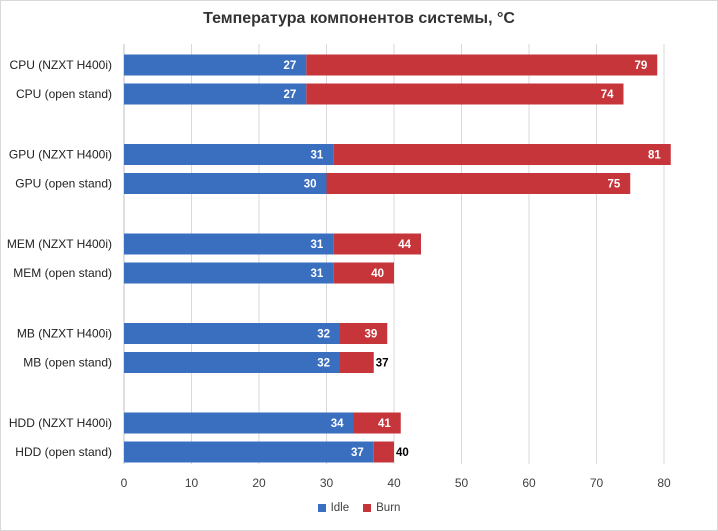 Image resolution: width=718 pixels, height=531 pixels. I want to click on x-tick-label: 0, so click(124, 483).